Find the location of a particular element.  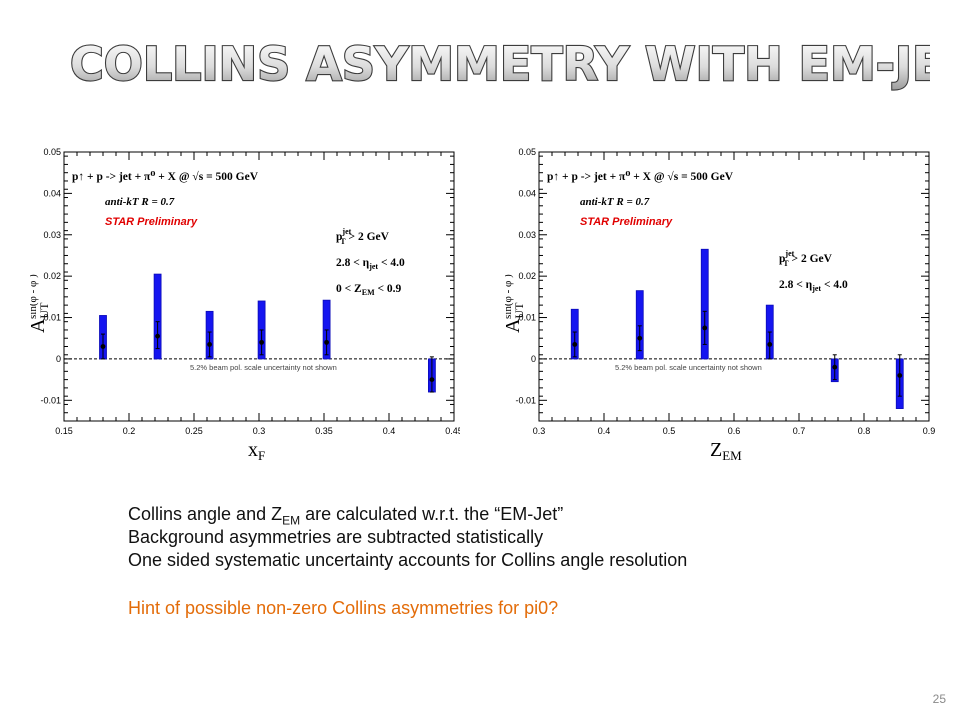

bullet-zem-subscript: EM is located at coordinates (291, 520).